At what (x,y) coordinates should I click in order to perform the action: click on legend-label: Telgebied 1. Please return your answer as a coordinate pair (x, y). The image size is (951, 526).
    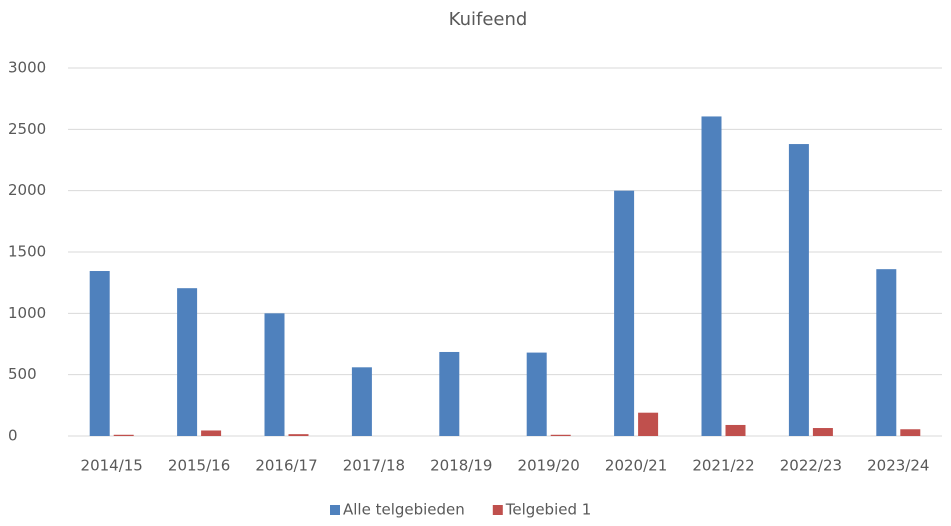
    Looking at the image, I should click on (548, 510).